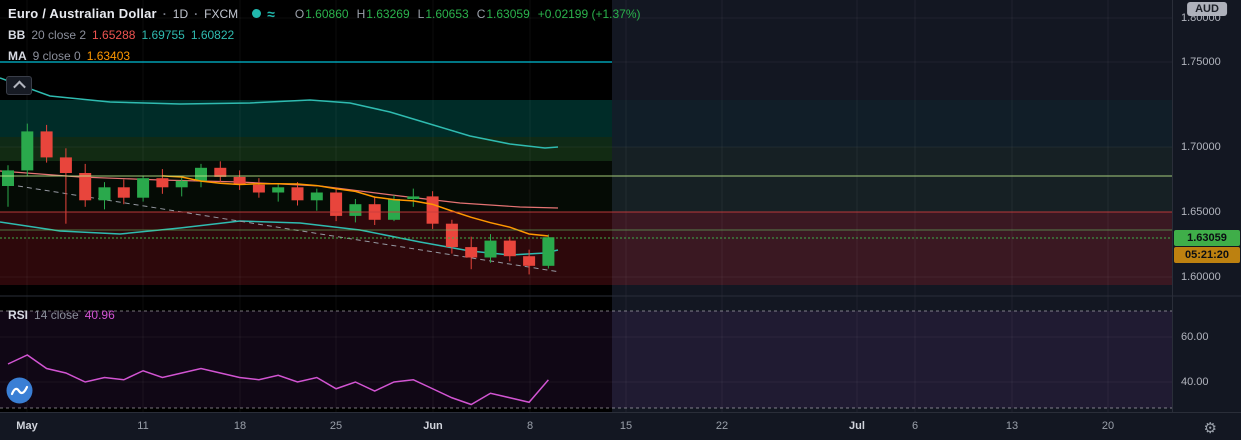 This screenshot has height=440, width=1241. What do you see at coordinates (114, 34) in the screenshot?
I see `bb-basis-value: 1.65288` at bounding box center [114, 34].